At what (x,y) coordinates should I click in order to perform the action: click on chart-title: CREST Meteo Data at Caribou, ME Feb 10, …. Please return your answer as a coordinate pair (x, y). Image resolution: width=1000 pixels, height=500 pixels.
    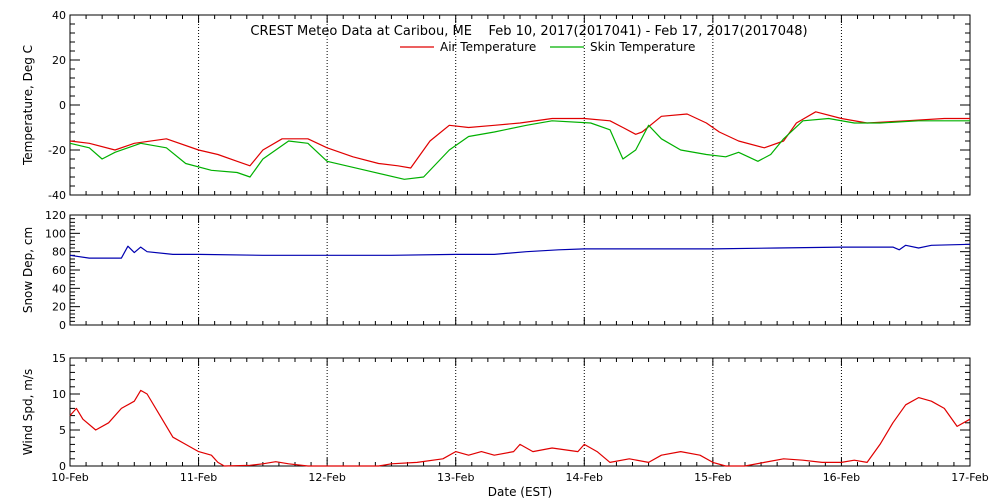
    Looking at the image, I should click on (528, 31).